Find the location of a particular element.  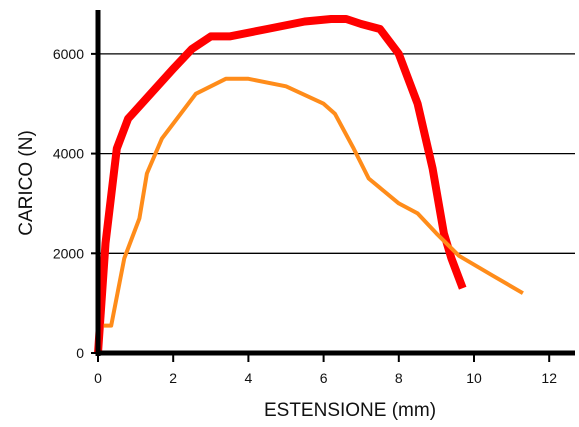

x-tick-label: 8 is located at coordinates (399, 378).